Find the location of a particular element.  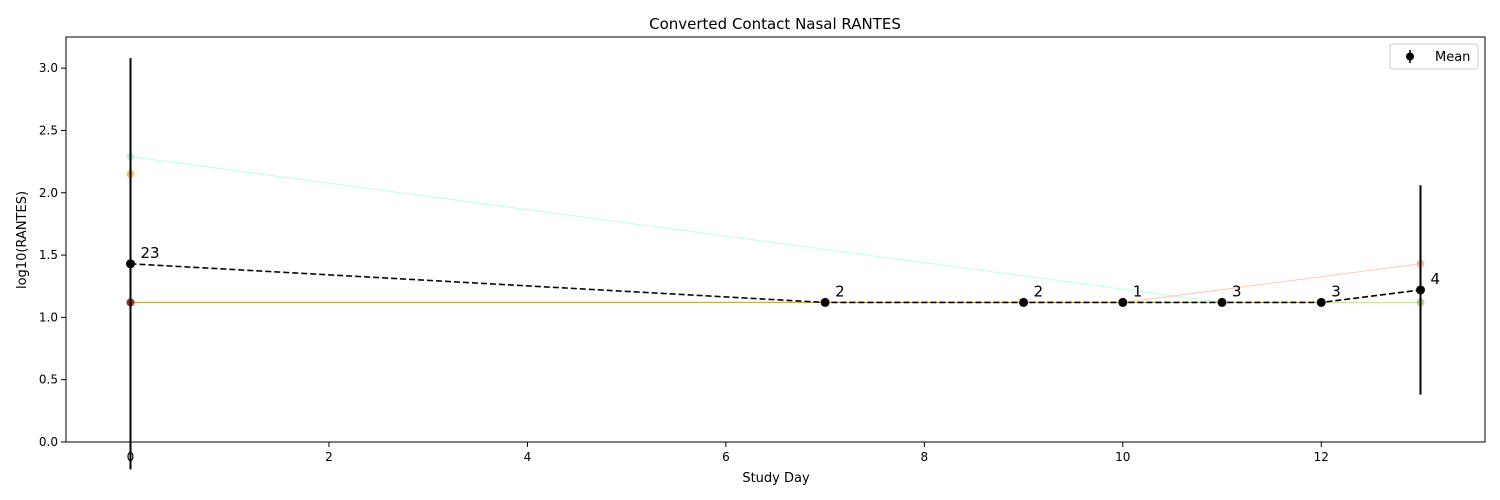

subject-line is located at coordinates (775, 283).